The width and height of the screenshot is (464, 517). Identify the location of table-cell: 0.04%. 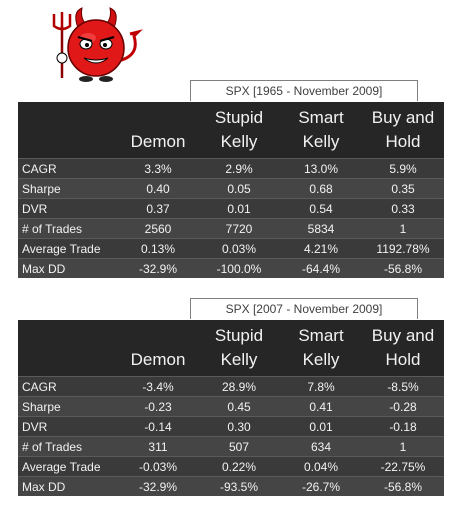
(321, 466).